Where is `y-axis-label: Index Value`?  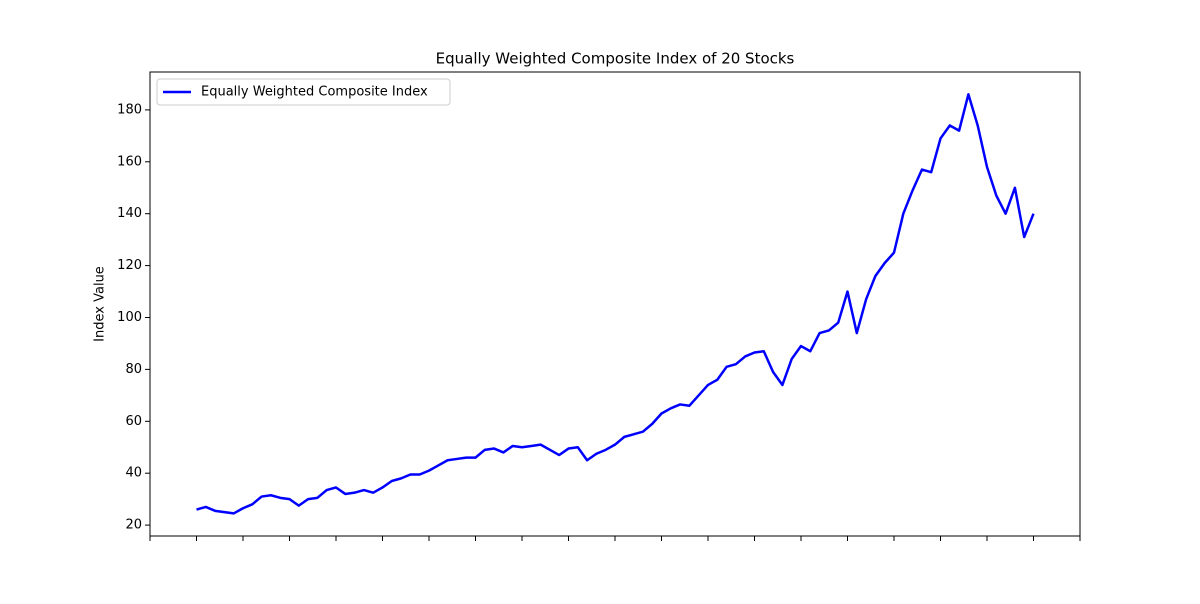
y-axis-label: Index Value is located at coordinates (100, 304).